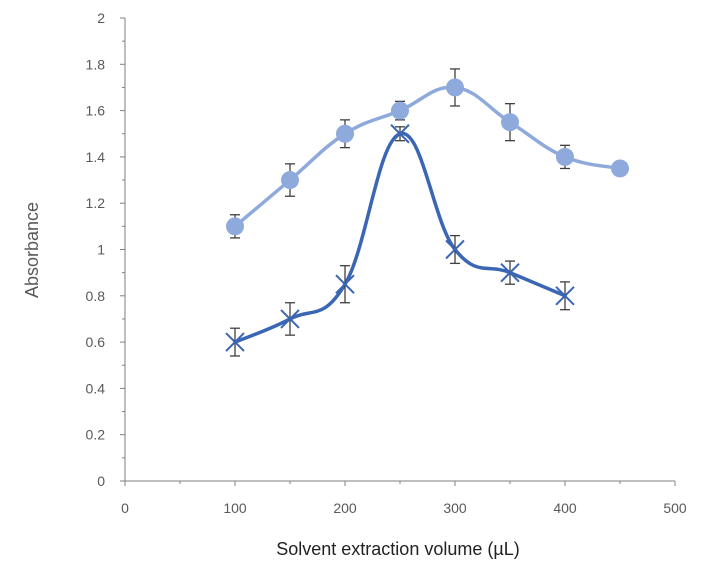 The height and width of the screenshot is (565, 703). Describe the element at coordinates (125, 508) in the screenshot. I see `x-tick-label: 0` at that location.